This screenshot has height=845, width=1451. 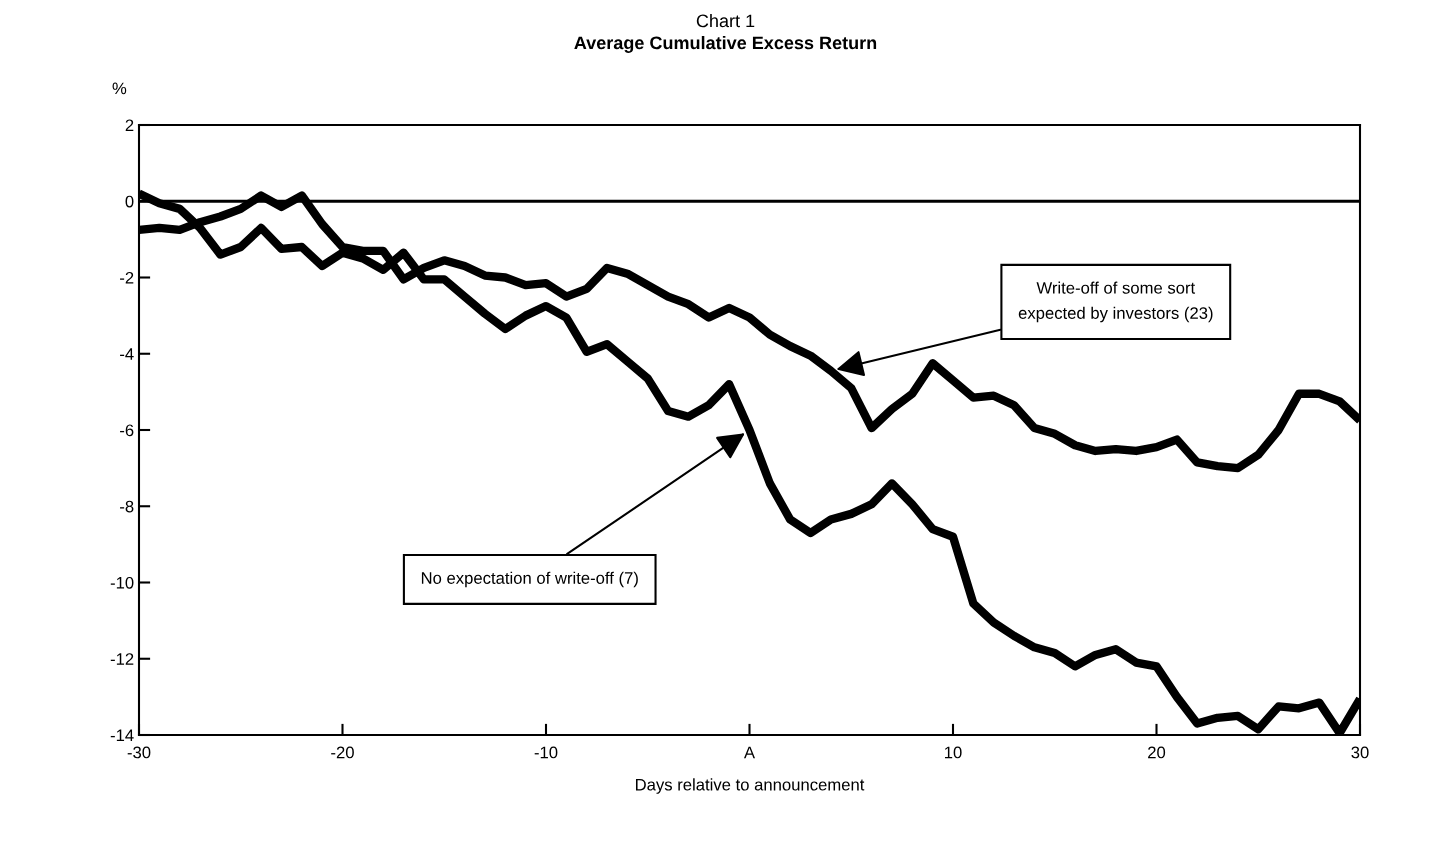 What do you see at coordinates (342, 752) in the screenshot?
I see `x-tick-label: -20` at bounding box center [342, 752].